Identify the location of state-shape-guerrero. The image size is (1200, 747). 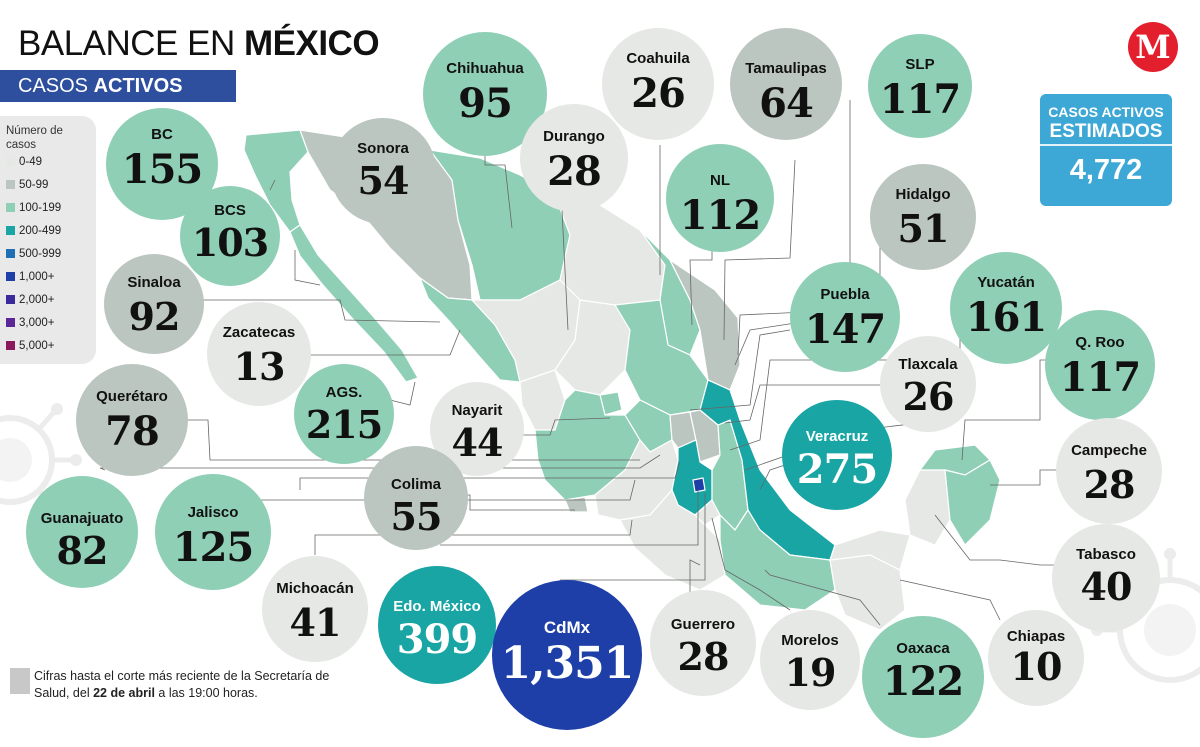
(672, 539).